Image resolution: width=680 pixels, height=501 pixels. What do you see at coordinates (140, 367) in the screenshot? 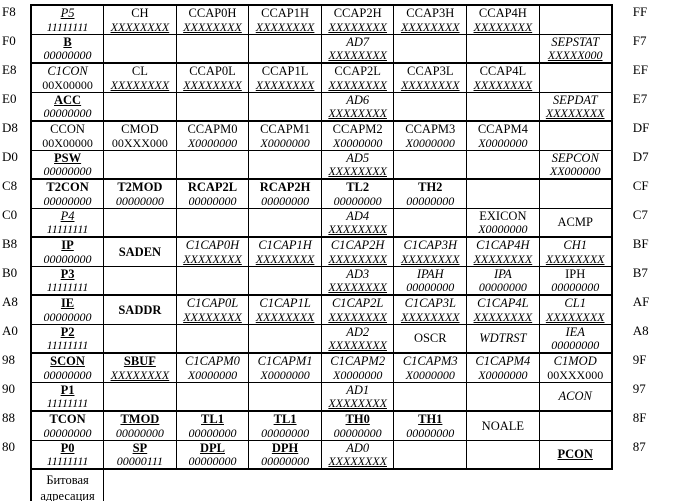
I see `sfr-cell-sbuf: SBUF XXXXXXXX` at bounding box center [140, 367].